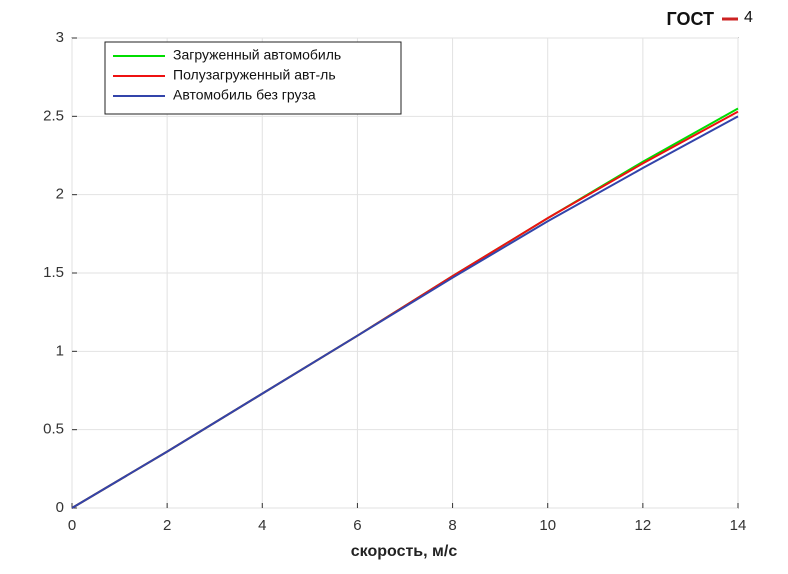  Describe the element at coordinates (60, 194) in the screenshot. I see `y-tick-label: 2` at that location.